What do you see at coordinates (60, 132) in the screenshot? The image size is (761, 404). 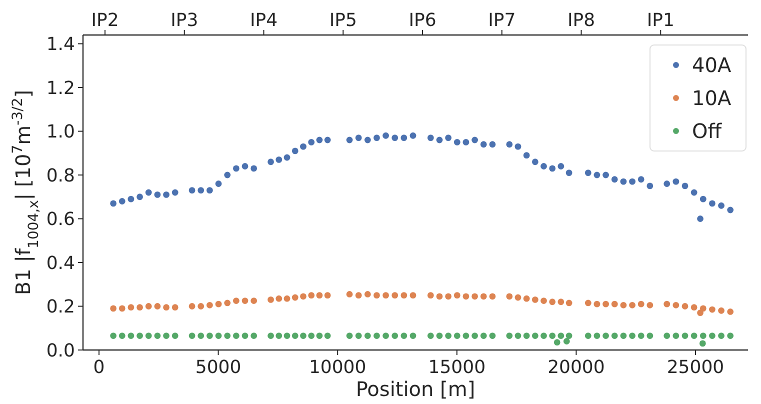 I see `y-tick-label: 1.0` at bounding box center [60, 132].